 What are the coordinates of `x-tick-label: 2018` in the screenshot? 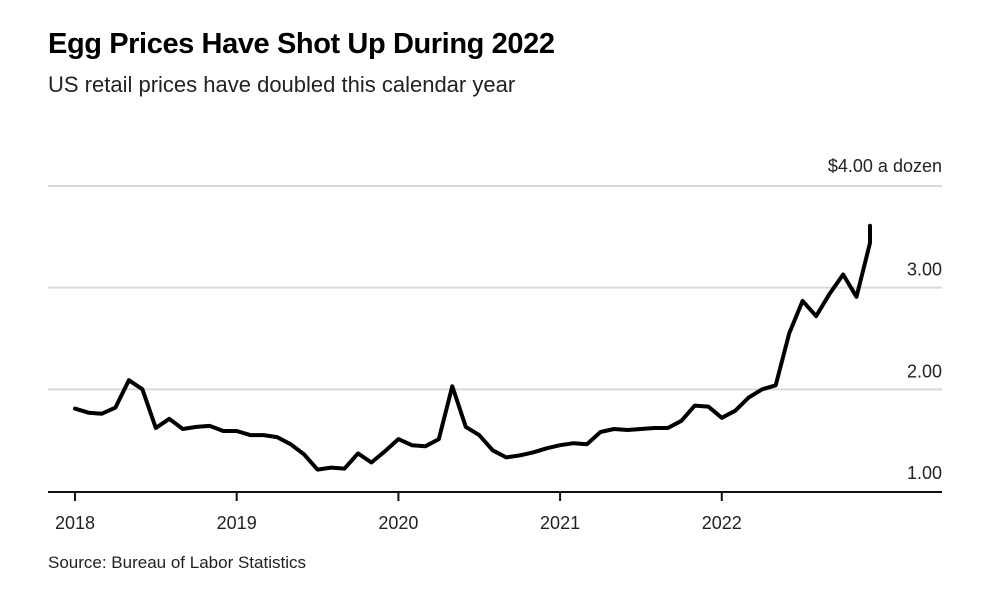 It's located at (75, 523).